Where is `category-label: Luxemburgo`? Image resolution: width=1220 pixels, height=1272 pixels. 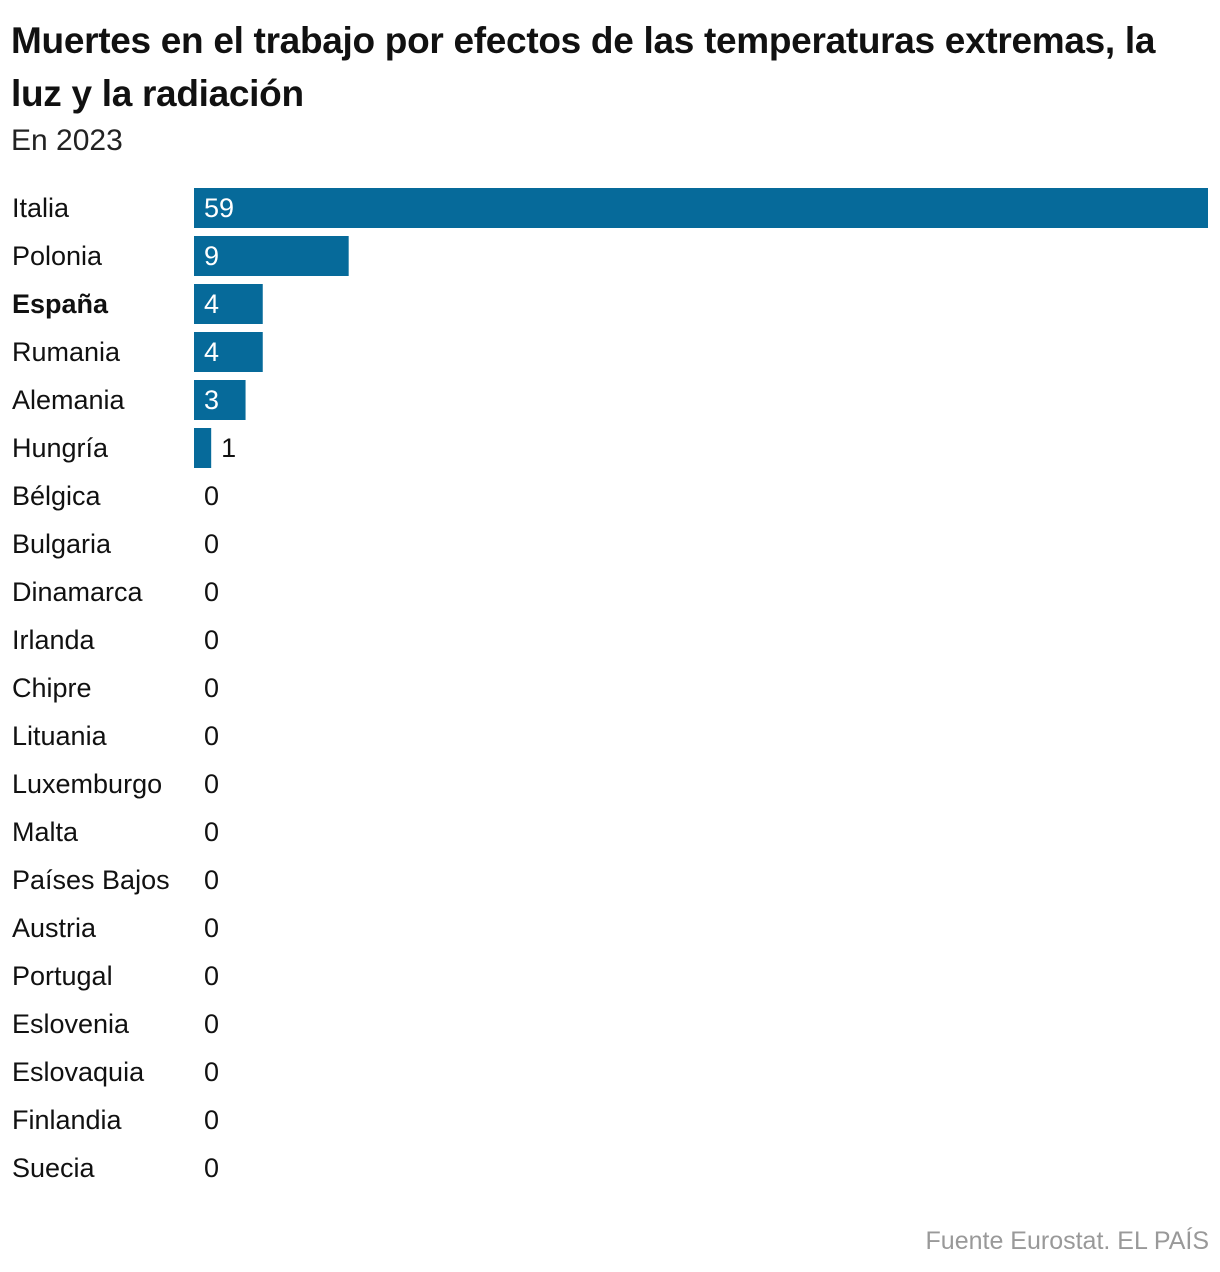 category-label: Luxemburgo is located at coordinates (87, 784).